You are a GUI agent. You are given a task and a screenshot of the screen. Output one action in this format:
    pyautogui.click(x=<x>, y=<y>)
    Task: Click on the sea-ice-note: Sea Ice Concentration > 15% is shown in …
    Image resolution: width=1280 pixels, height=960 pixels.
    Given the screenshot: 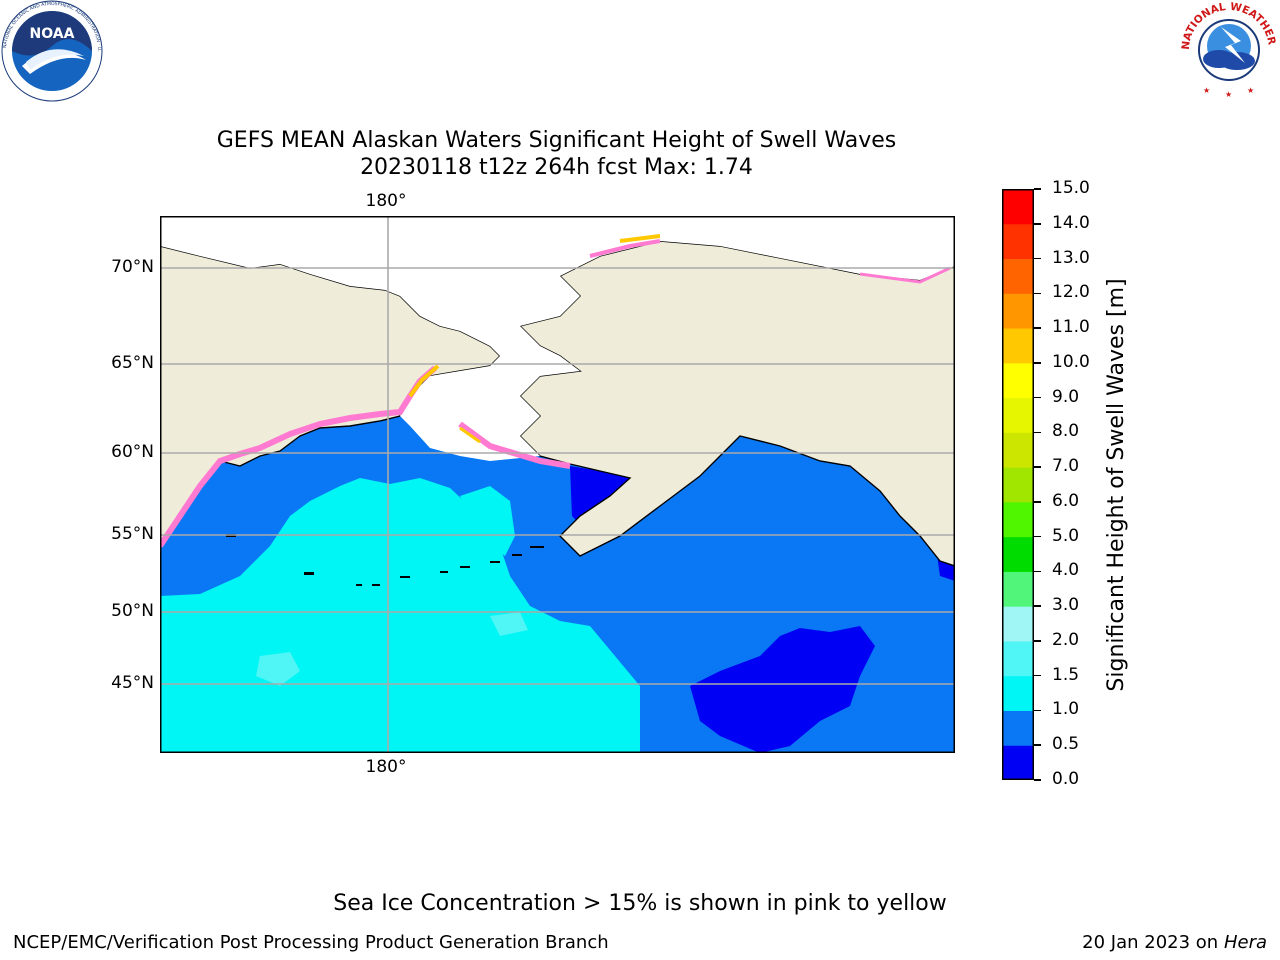 What is the action you would take?
    pyautogui.click(x=640, y=903)
    